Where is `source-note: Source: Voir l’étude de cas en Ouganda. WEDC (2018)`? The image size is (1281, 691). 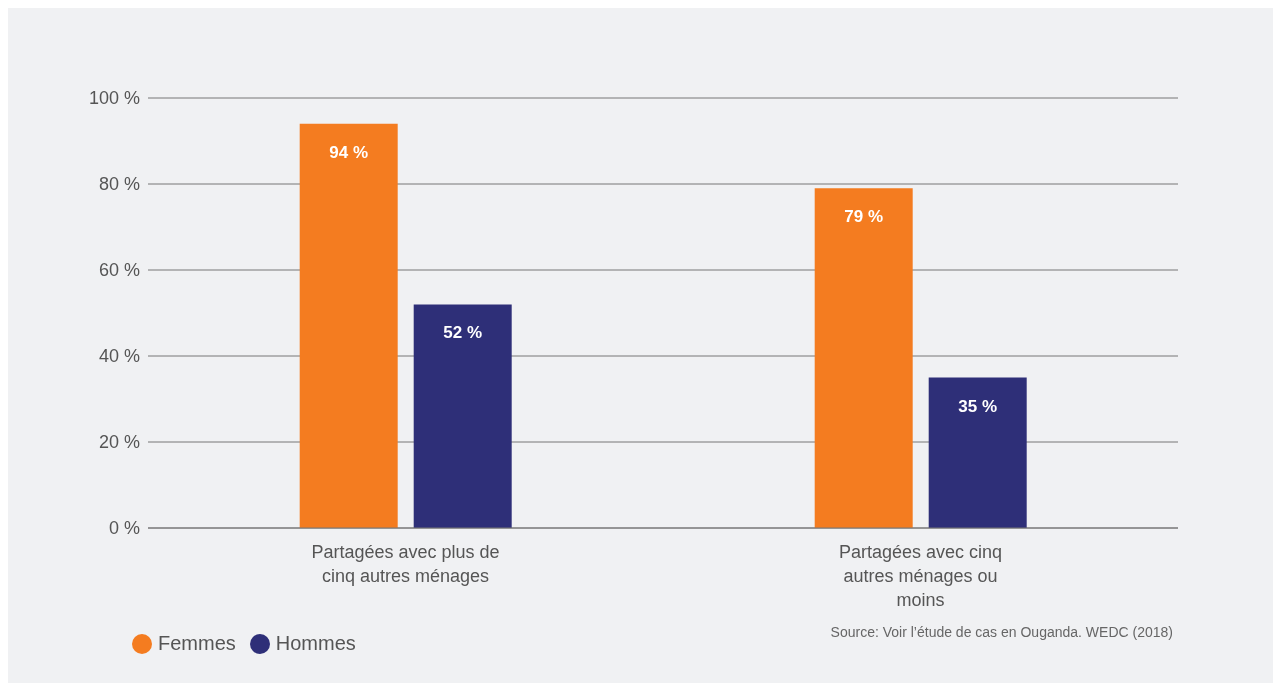
source-note: Source: Voir l’étude de cas en Ouganda. WEDC (2018) is located at coordinates (1001, 632).